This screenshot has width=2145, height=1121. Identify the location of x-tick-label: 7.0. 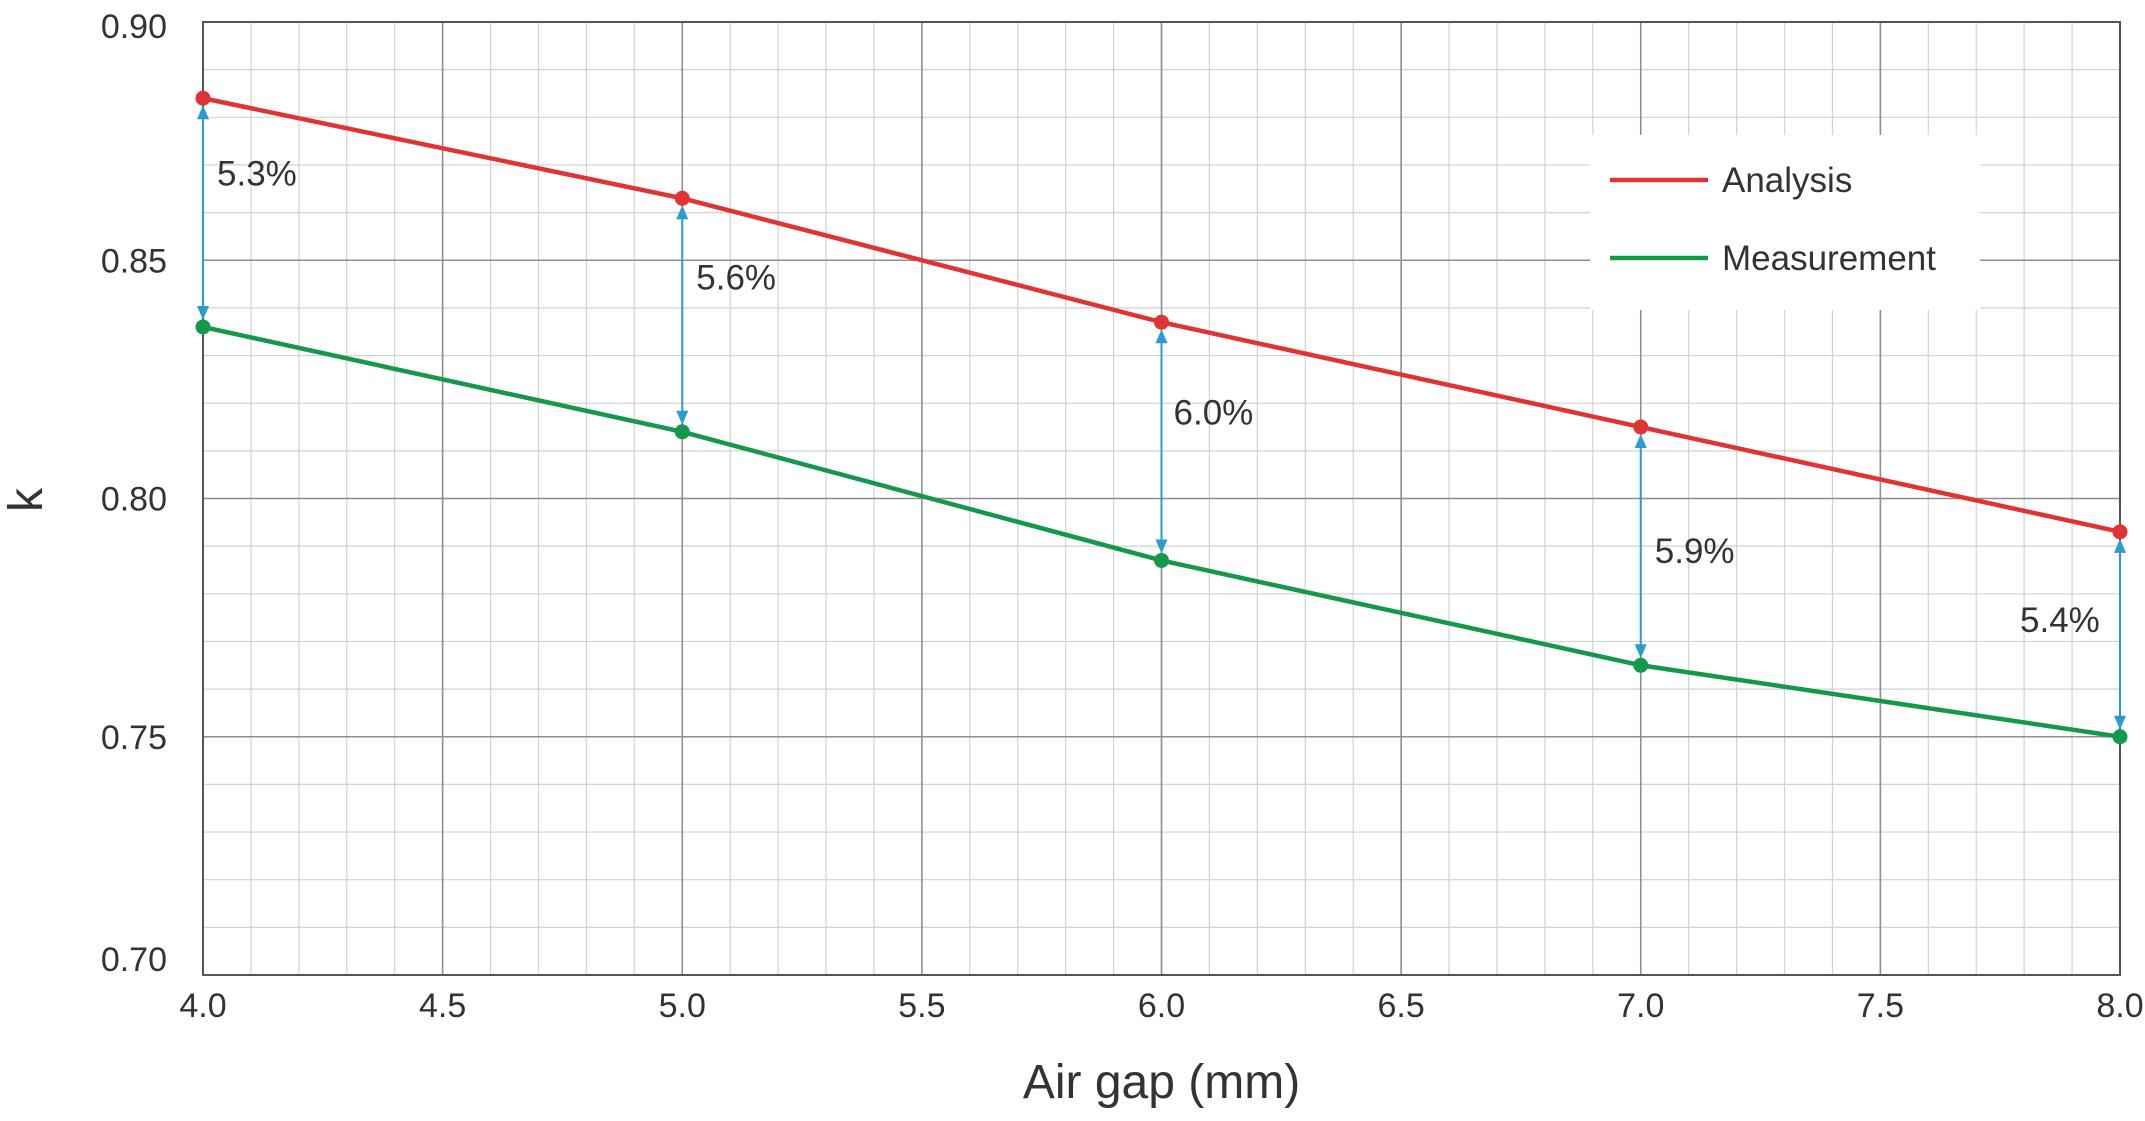
(1640, 1006).